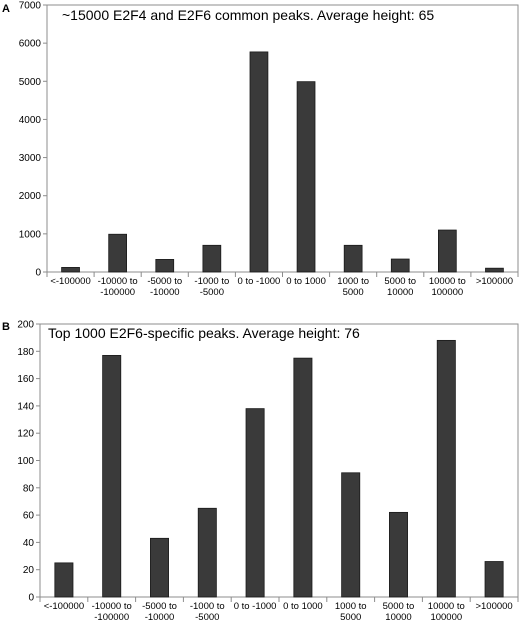 This screenshot has width=520, height=623. I want to click on y-tick-label: 140, so click(25, 406).